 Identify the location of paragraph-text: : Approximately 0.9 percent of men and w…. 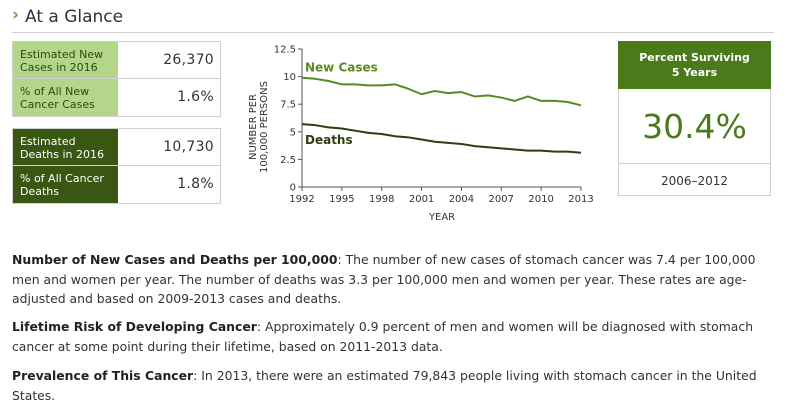
(383, 336).